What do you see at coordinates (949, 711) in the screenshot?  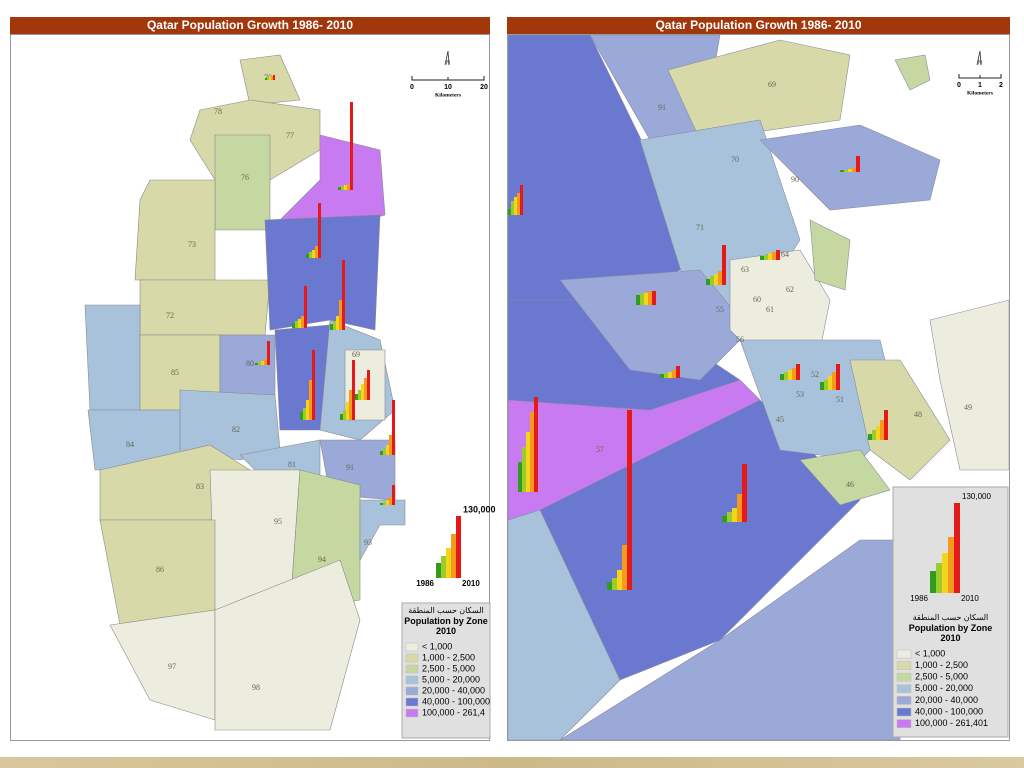 I see `legend-label: 40,000 - 100,000` at bounding box center [949, 711].